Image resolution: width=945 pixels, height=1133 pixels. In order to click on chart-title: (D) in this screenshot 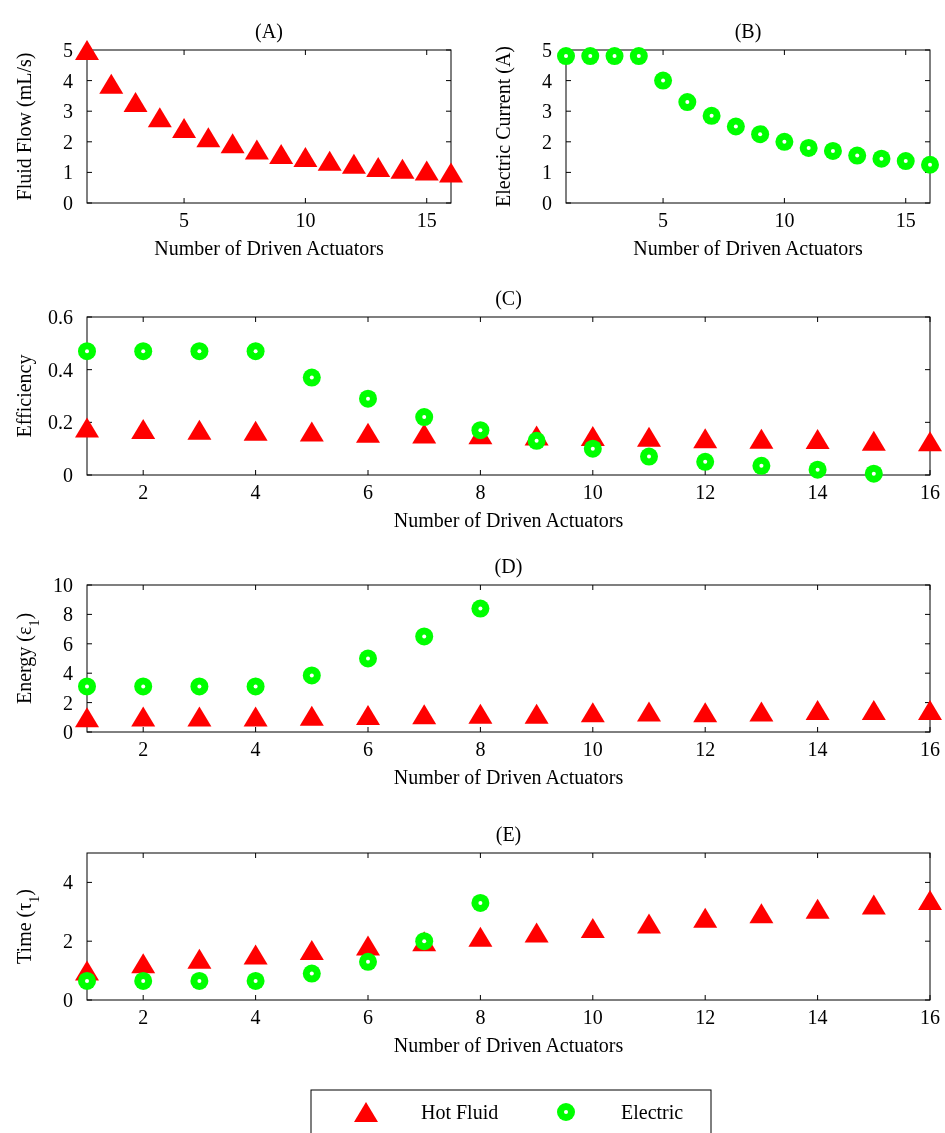, I will do `click(508, 566)`.